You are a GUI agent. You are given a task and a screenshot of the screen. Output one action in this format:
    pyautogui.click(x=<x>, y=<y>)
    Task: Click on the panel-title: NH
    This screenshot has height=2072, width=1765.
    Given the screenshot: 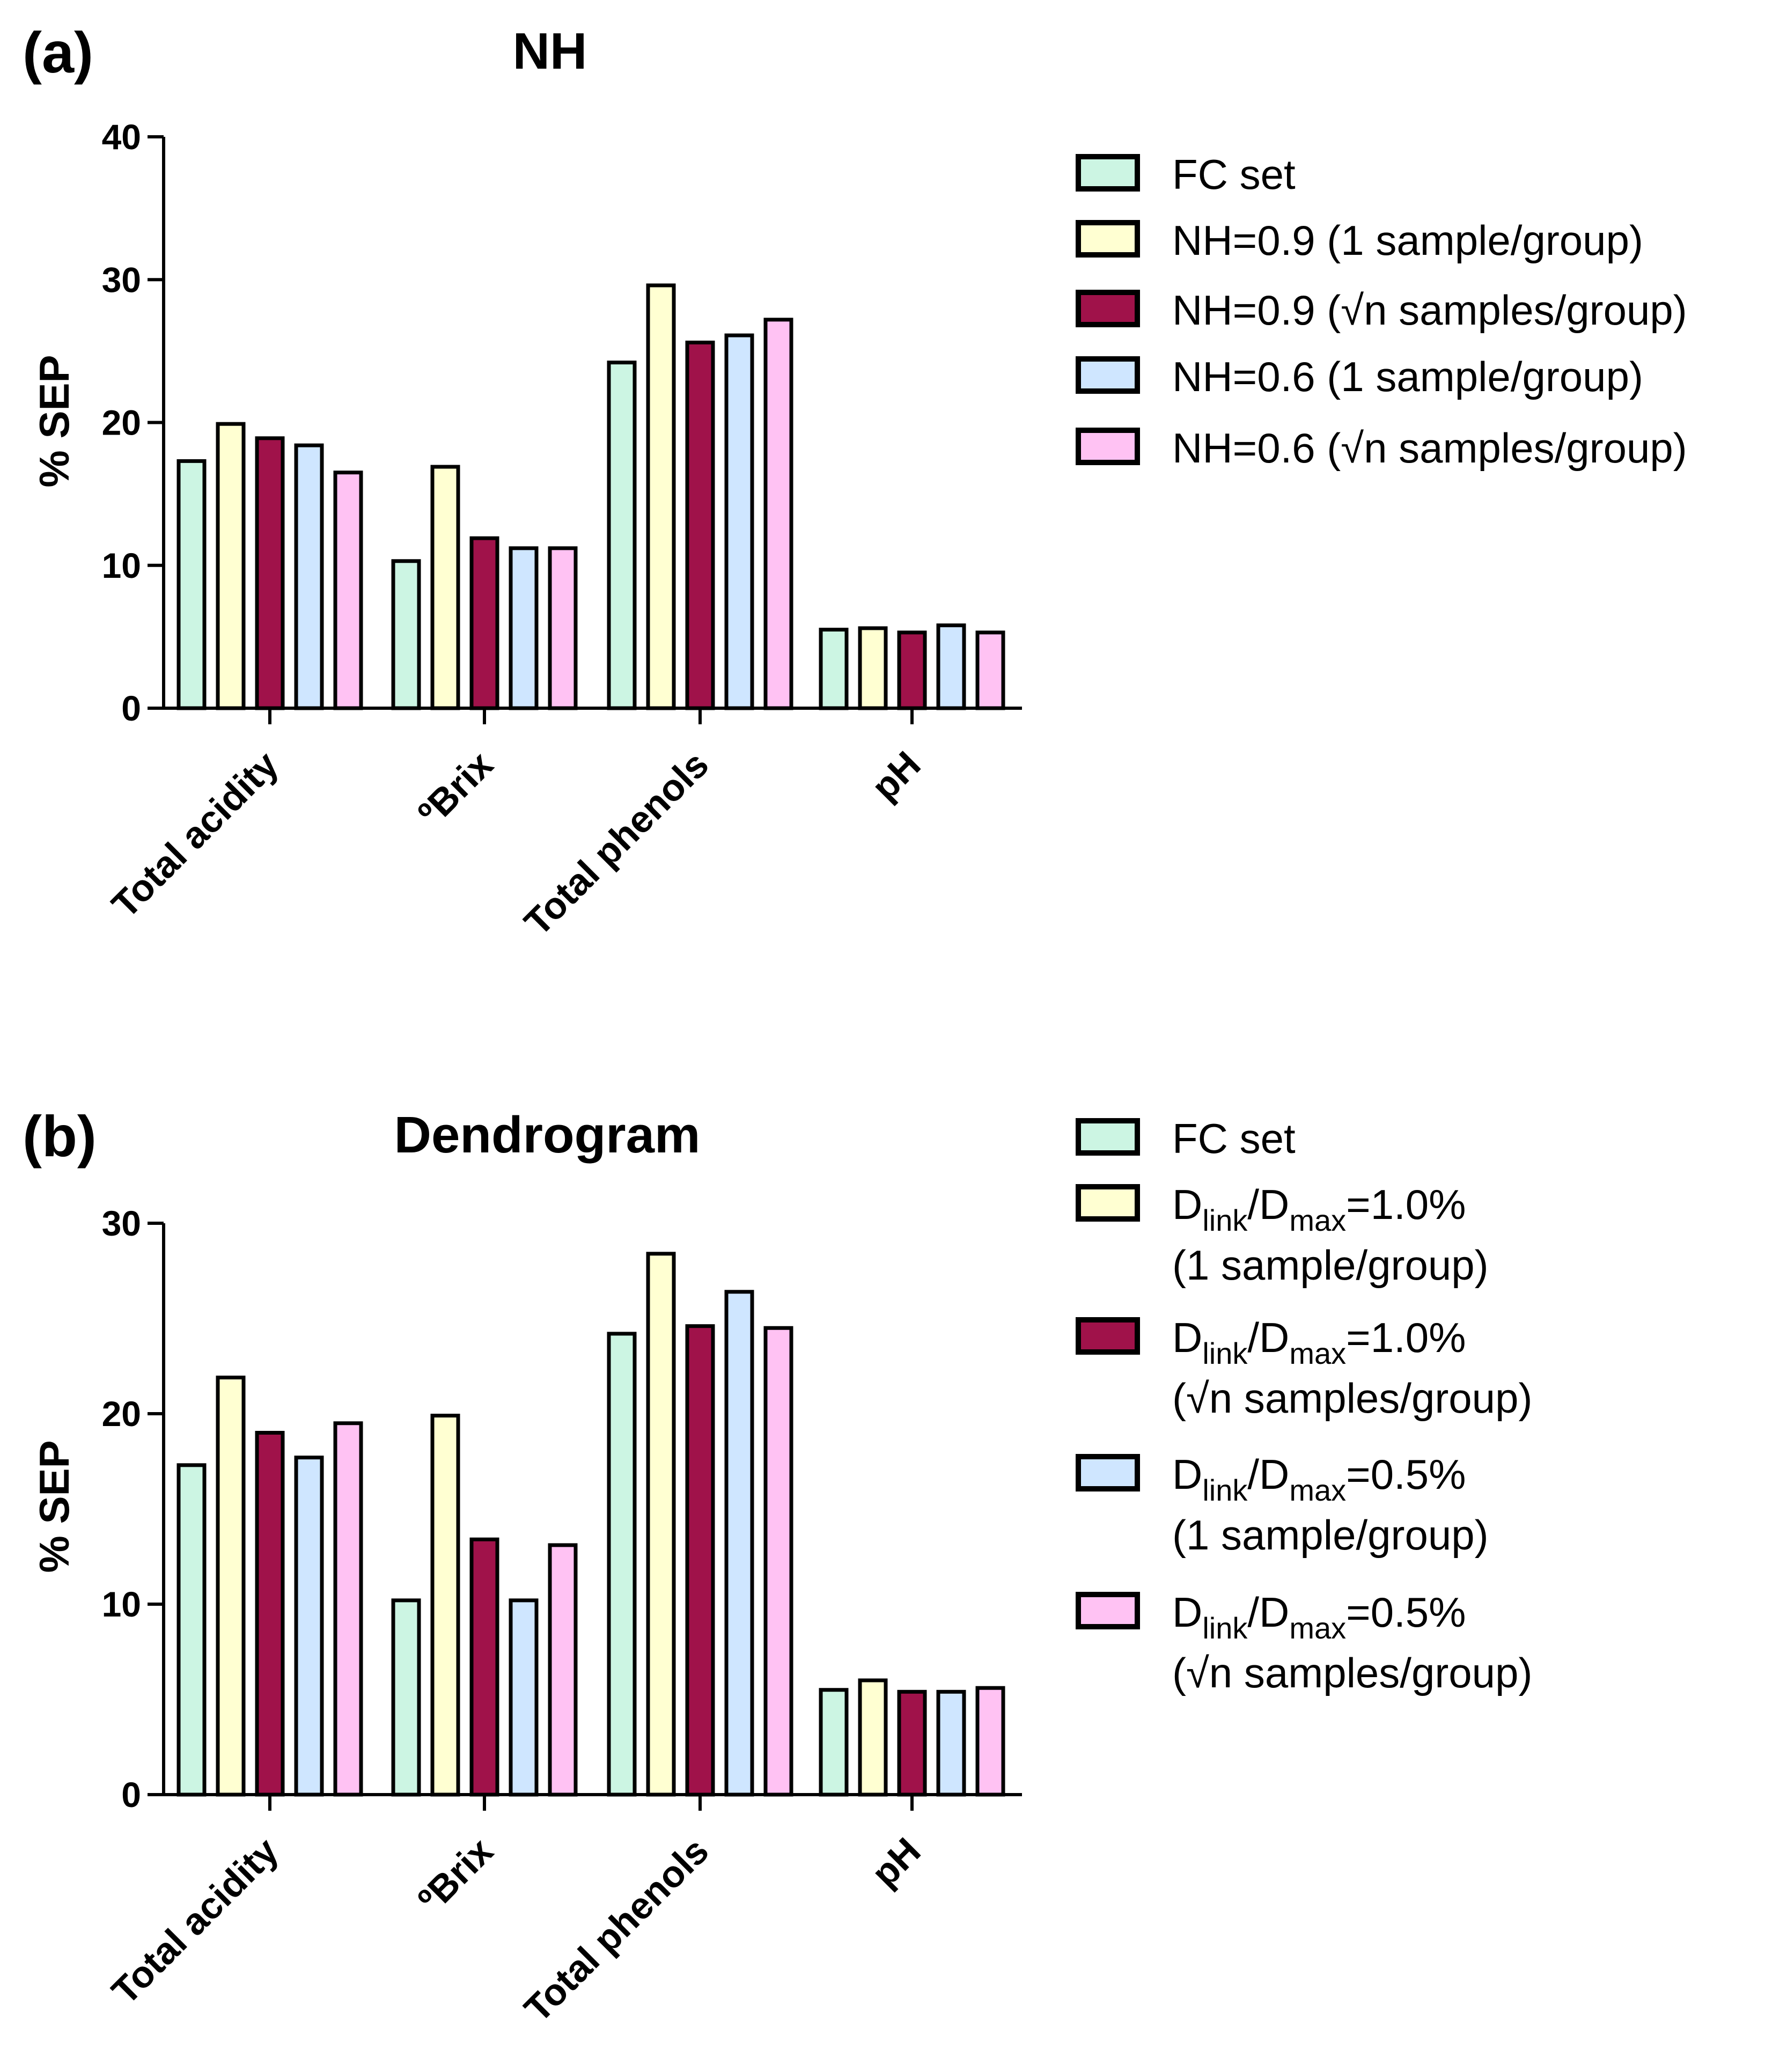 What is the action you would take?
    pyautogui.click(x=550, y=52)
    